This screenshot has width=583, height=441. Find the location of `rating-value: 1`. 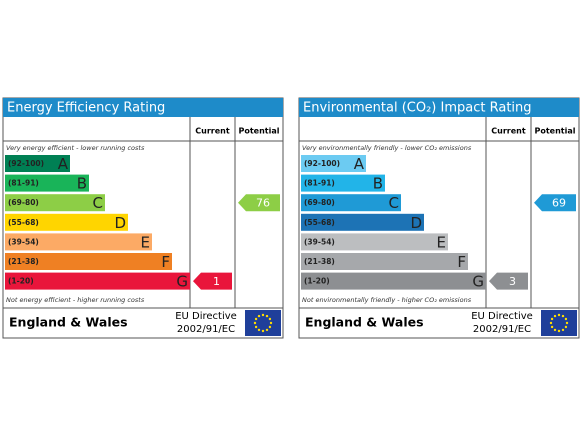

rating-value: 1 is located at coordinates (216, 281).